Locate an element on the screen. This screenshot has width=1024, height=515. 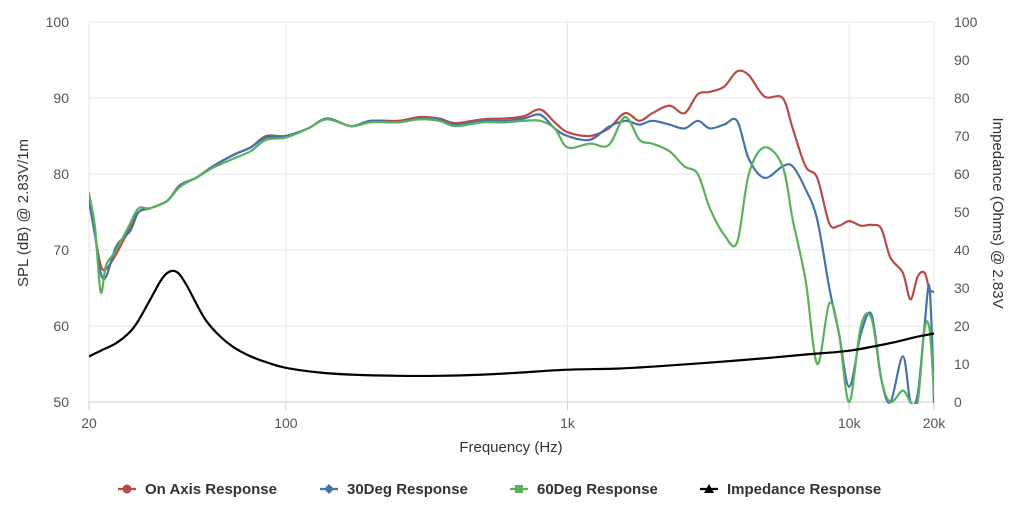
x-tick-label: 100 is located at coordinates (286, 423).